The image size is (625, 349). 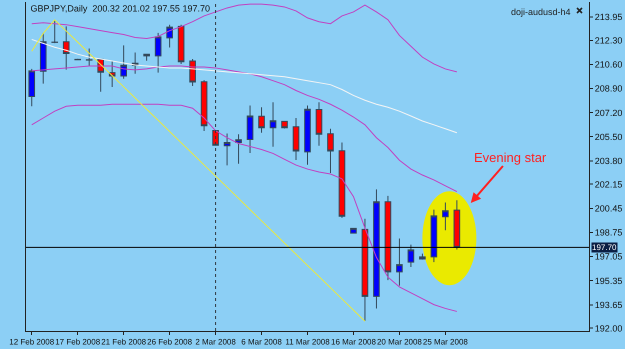 What do you see at coordinates (244, 38) in the screenshot?
I see `line-series` at bounding box center [244, 38].